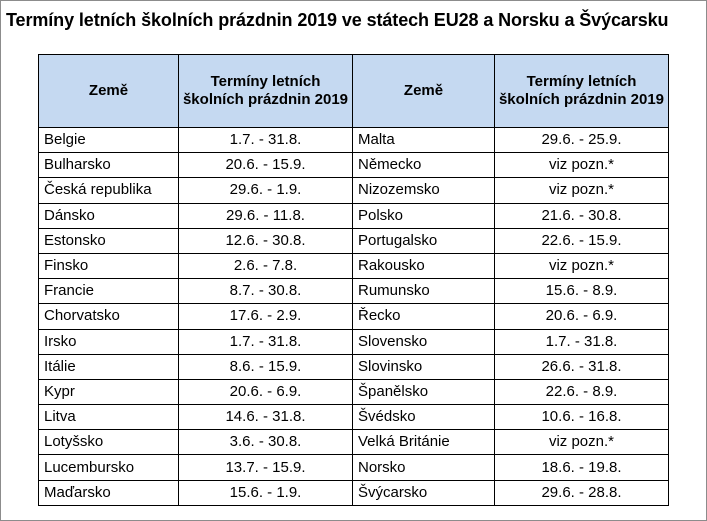 Image resolution: width=707 pixels, height=521 pixels. Describe the element at coordinates (108, 392) in the screenshot. I see `country-cell: Kypr` at that location.